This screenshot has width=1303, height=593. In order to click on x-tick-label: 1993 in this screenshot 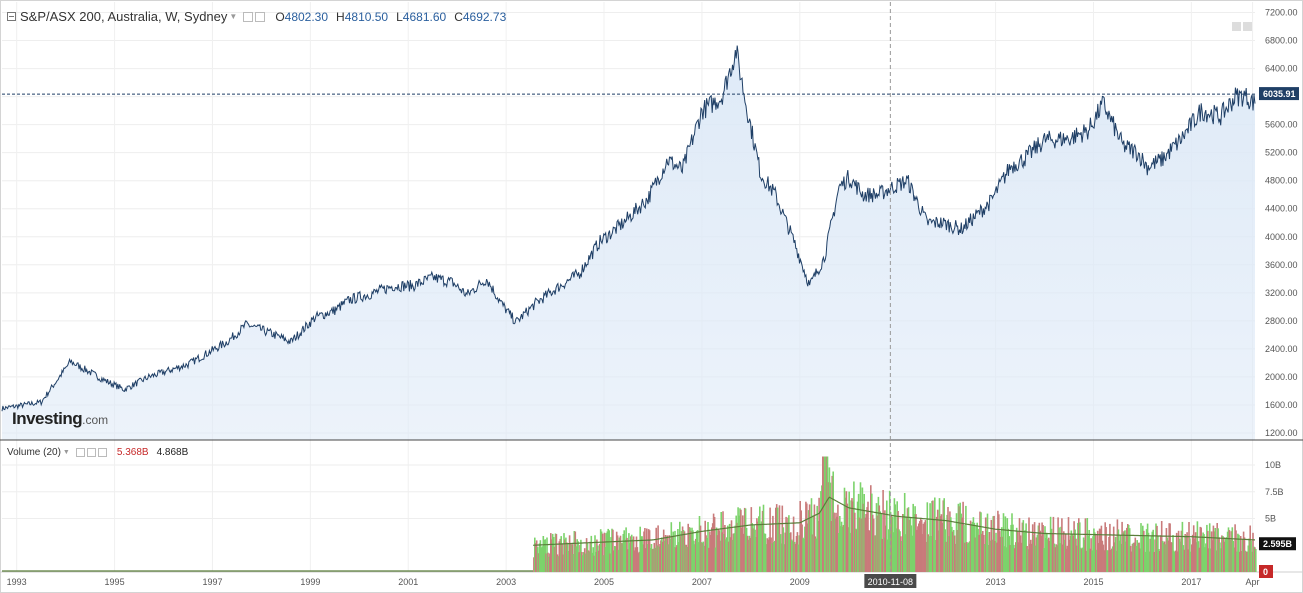, I will do `click(17, 582)`.